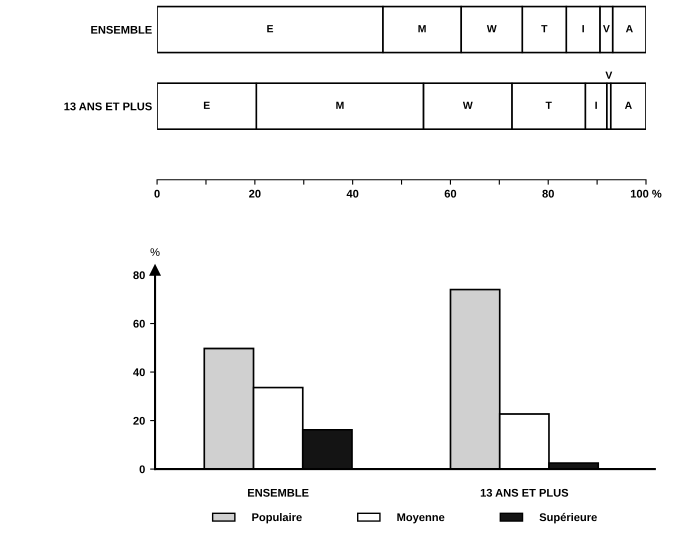 This screenshot has width=680, height=548. What do you see at coordinates (548, 194) in the screenshot?
I see `x-tick-label: 80` at bounding box center [548, 194].